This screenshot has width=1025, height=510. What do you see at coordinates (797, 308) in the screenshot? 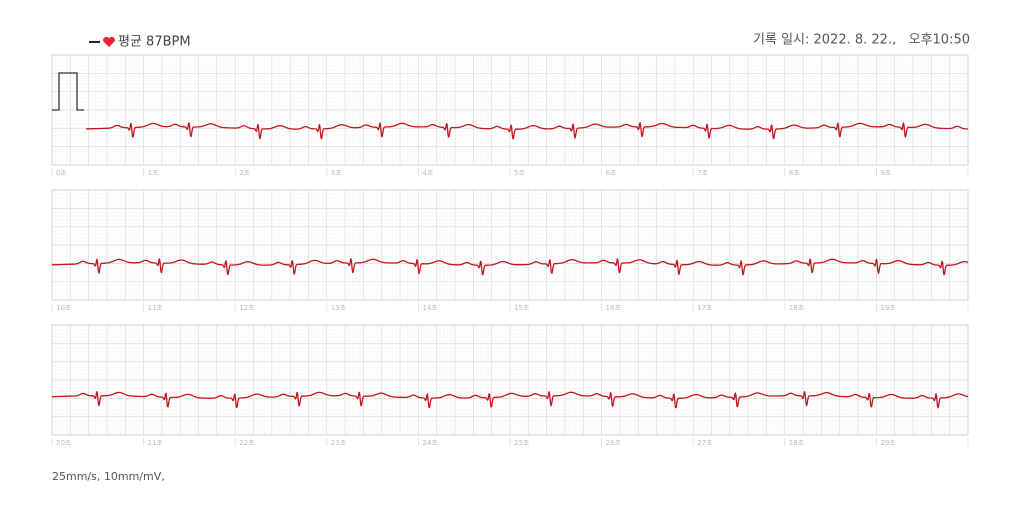
I see `second-label: 18초` at bounding box center [797, 308].